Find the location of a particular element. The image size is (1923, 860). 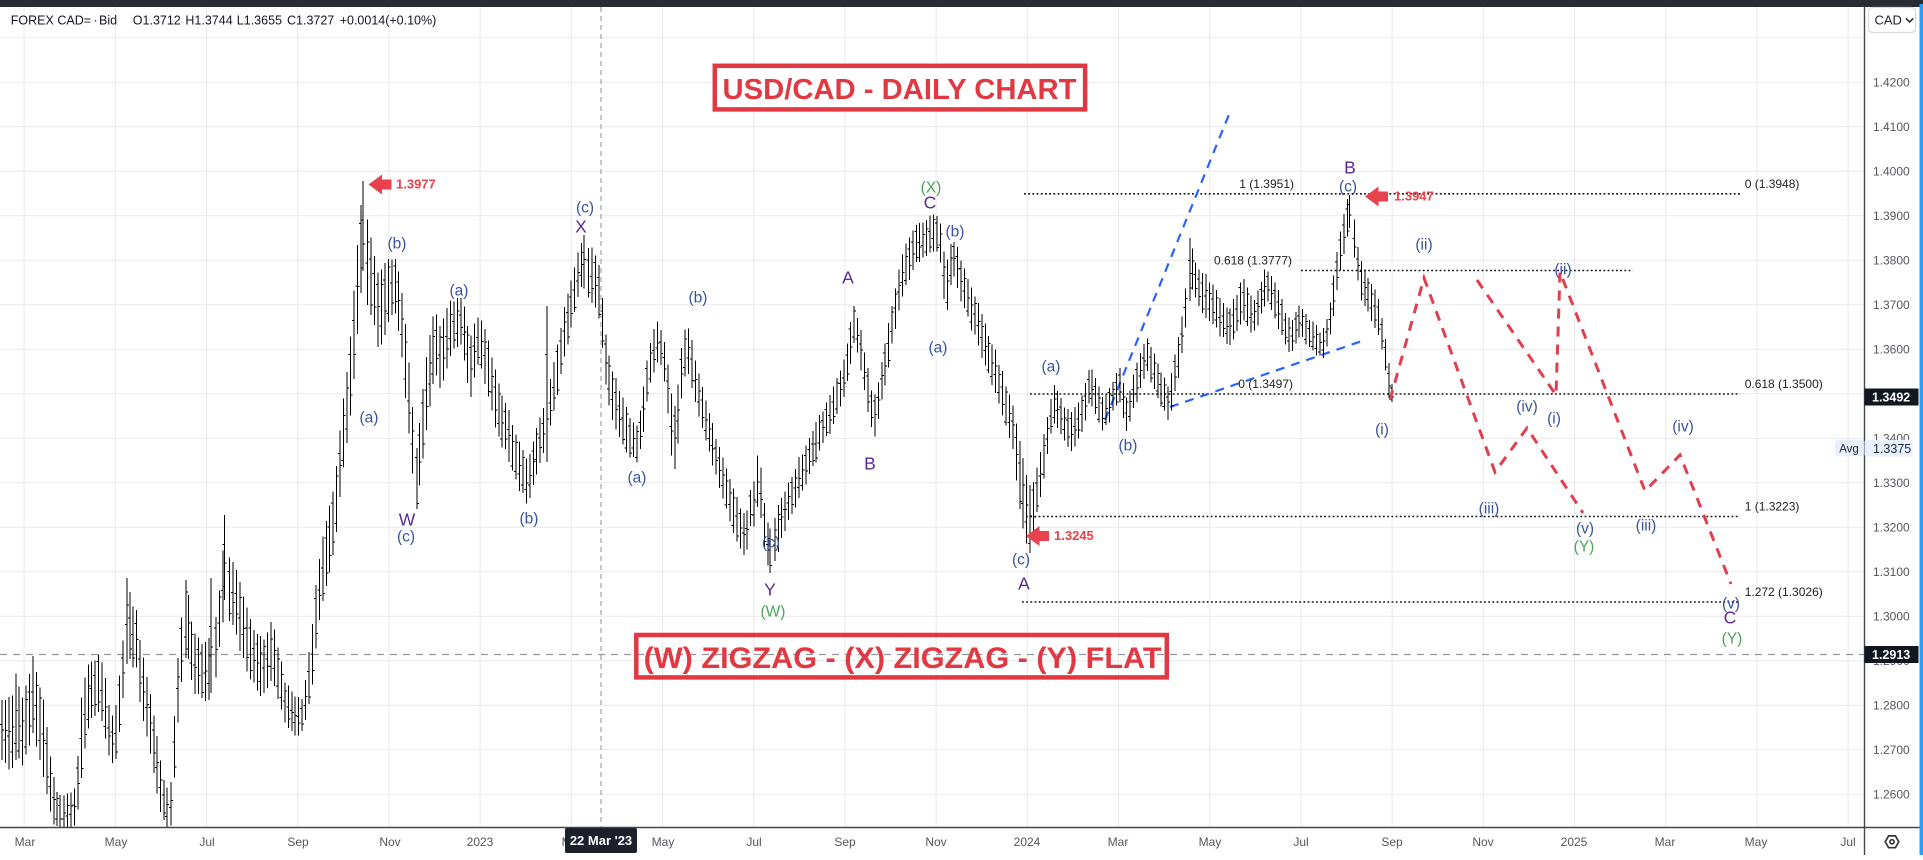

svg-text: Bid is located at coordinates (108, 21).